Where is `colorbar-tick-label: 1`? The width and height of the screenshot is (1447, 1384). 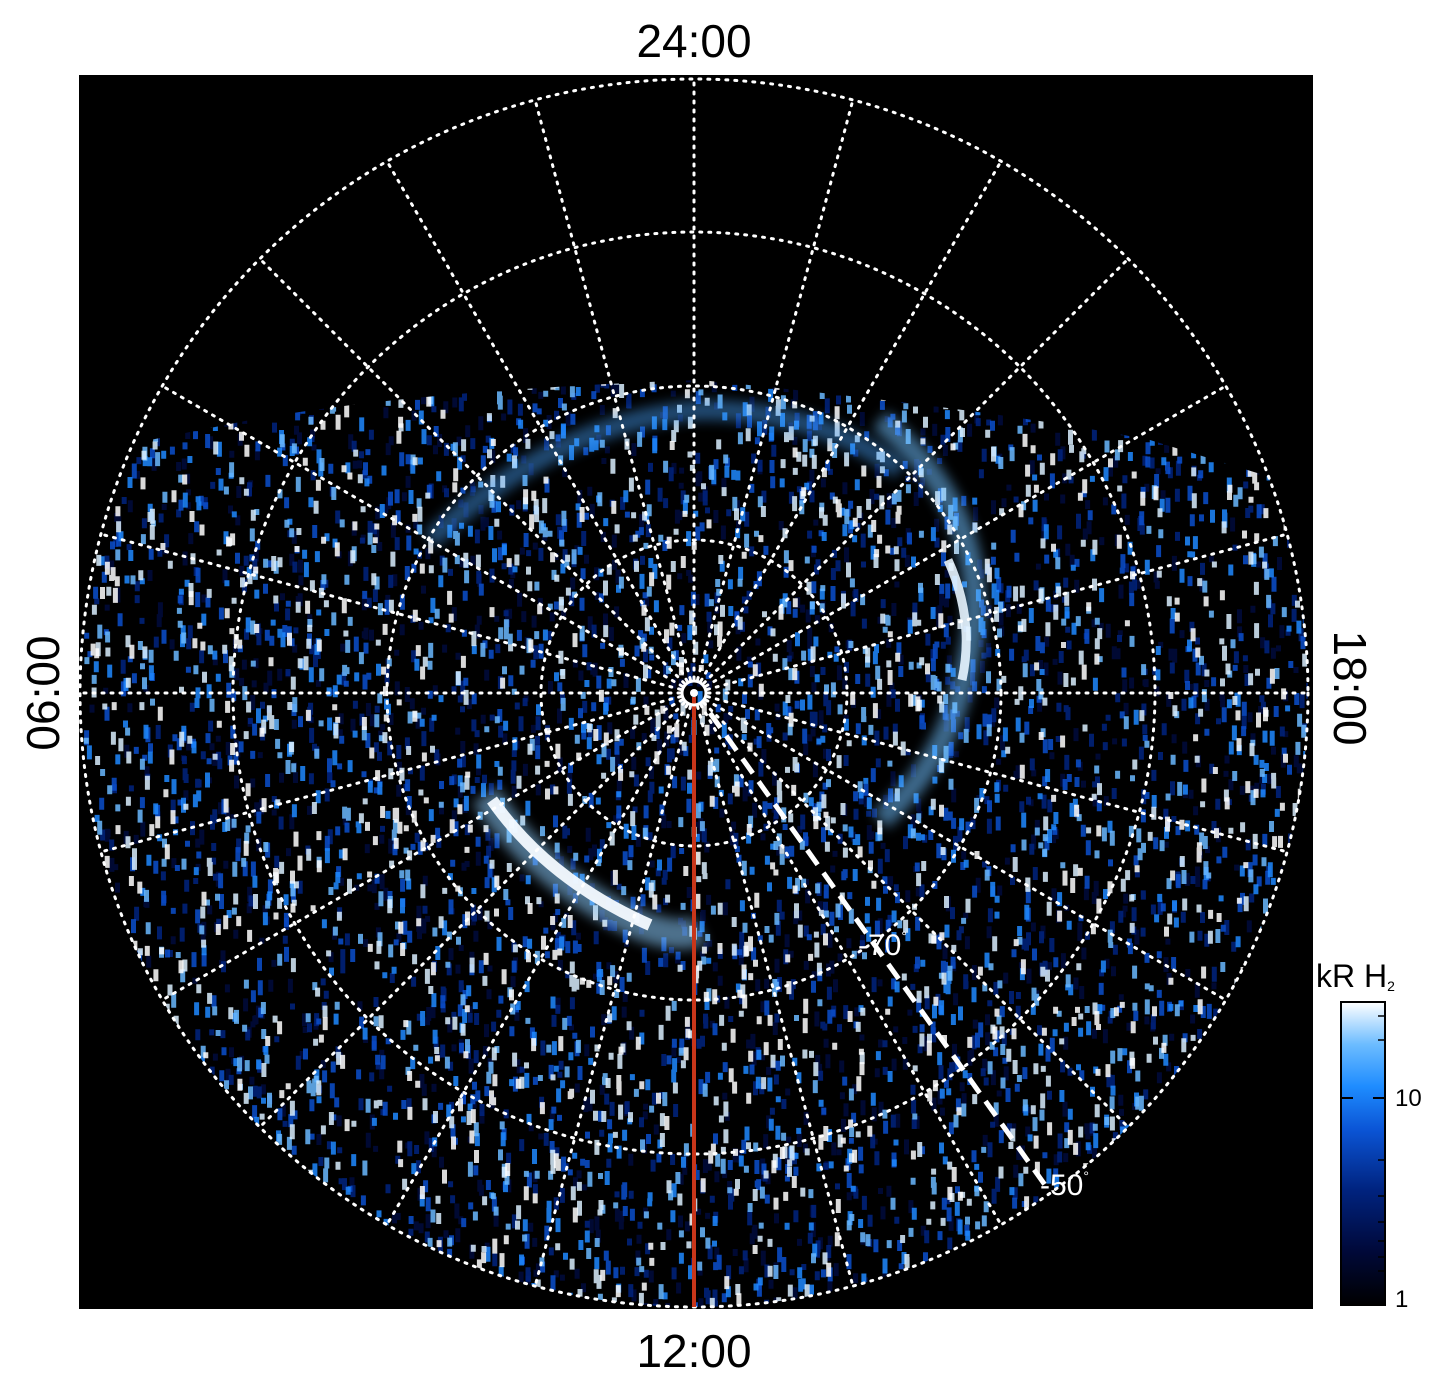
colorbar-tick-label: 1 is located at coordinates (1402, 1299).